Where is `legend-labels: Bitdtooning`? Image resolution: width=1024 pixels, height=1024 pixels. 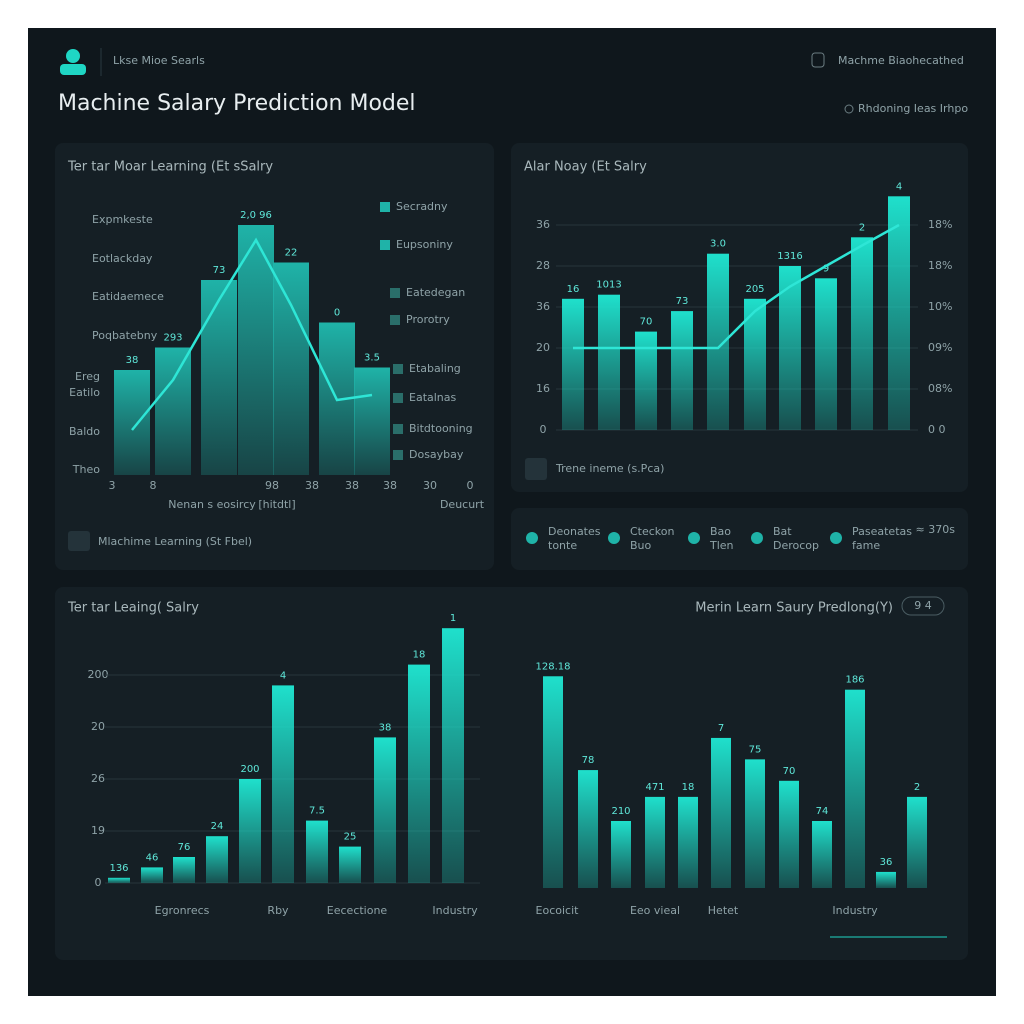 legend-labels: Bitdtooning is located at coordinates (441, 428).